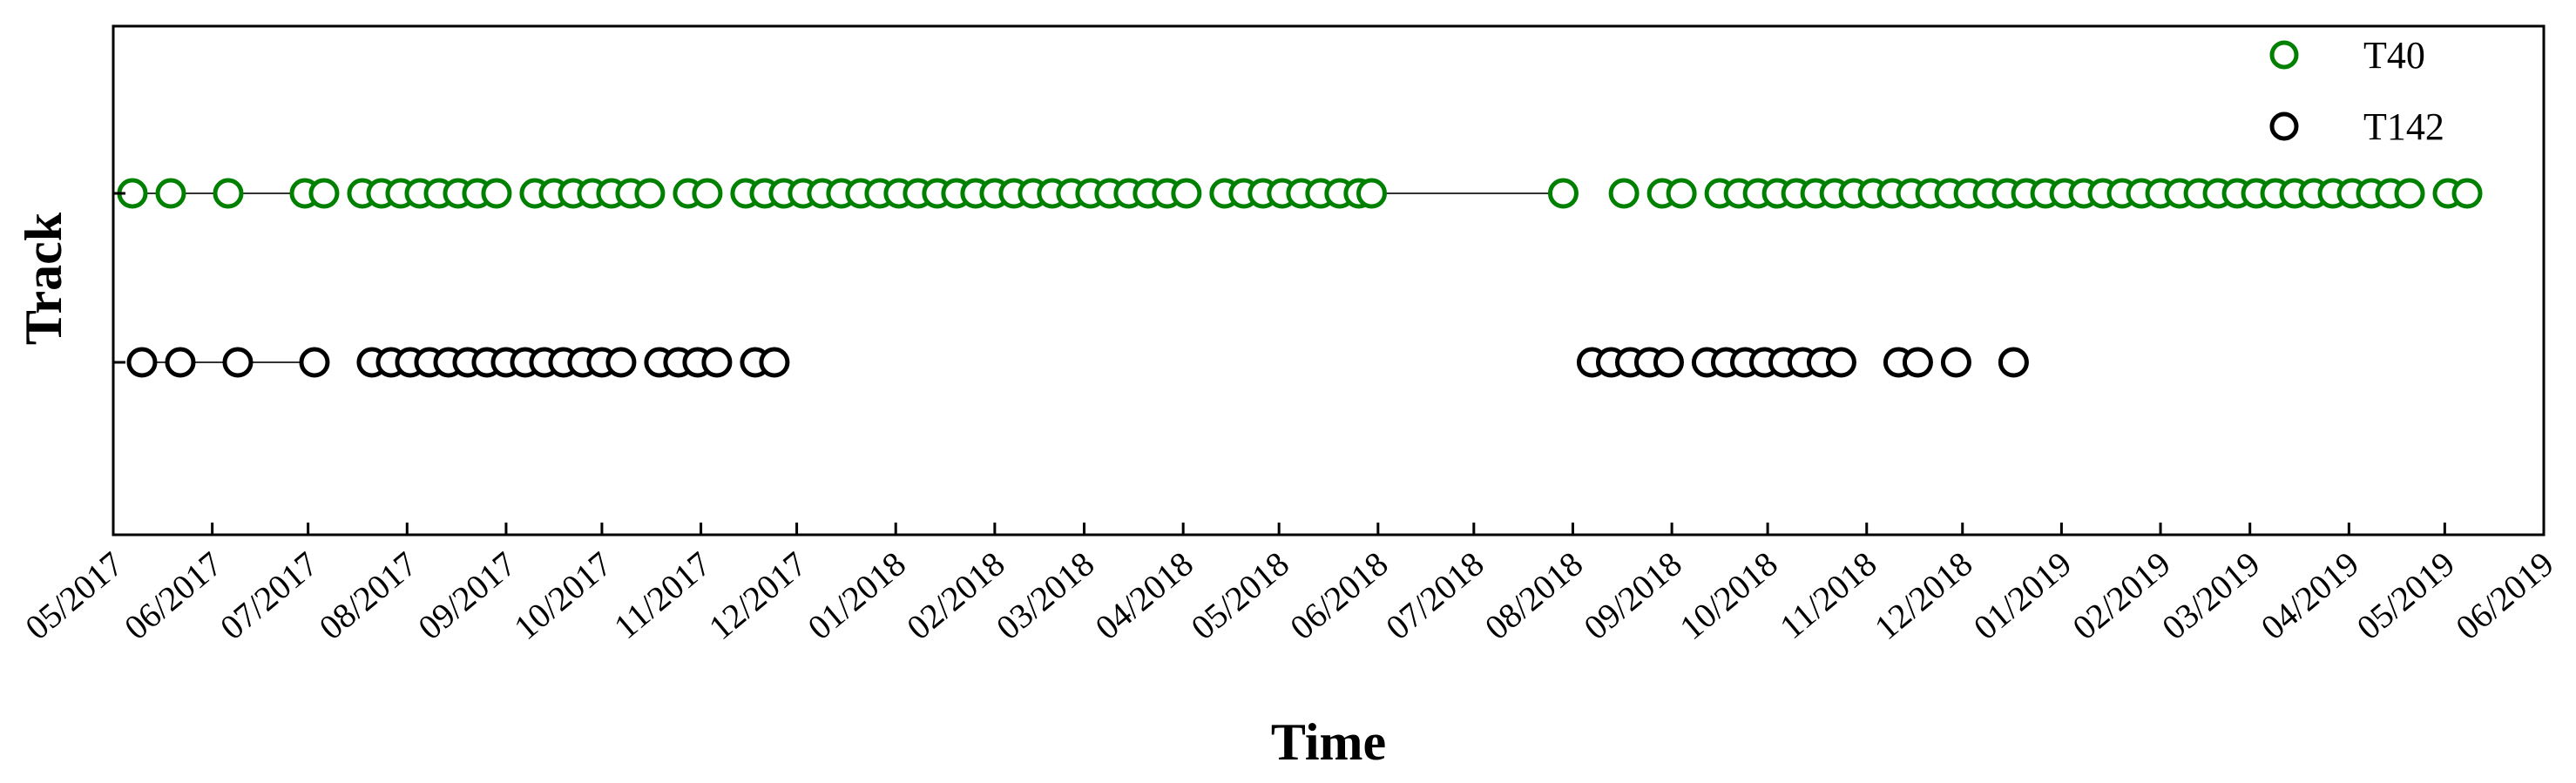  I want to click on legend-marker-t40, so click(2284, 55).